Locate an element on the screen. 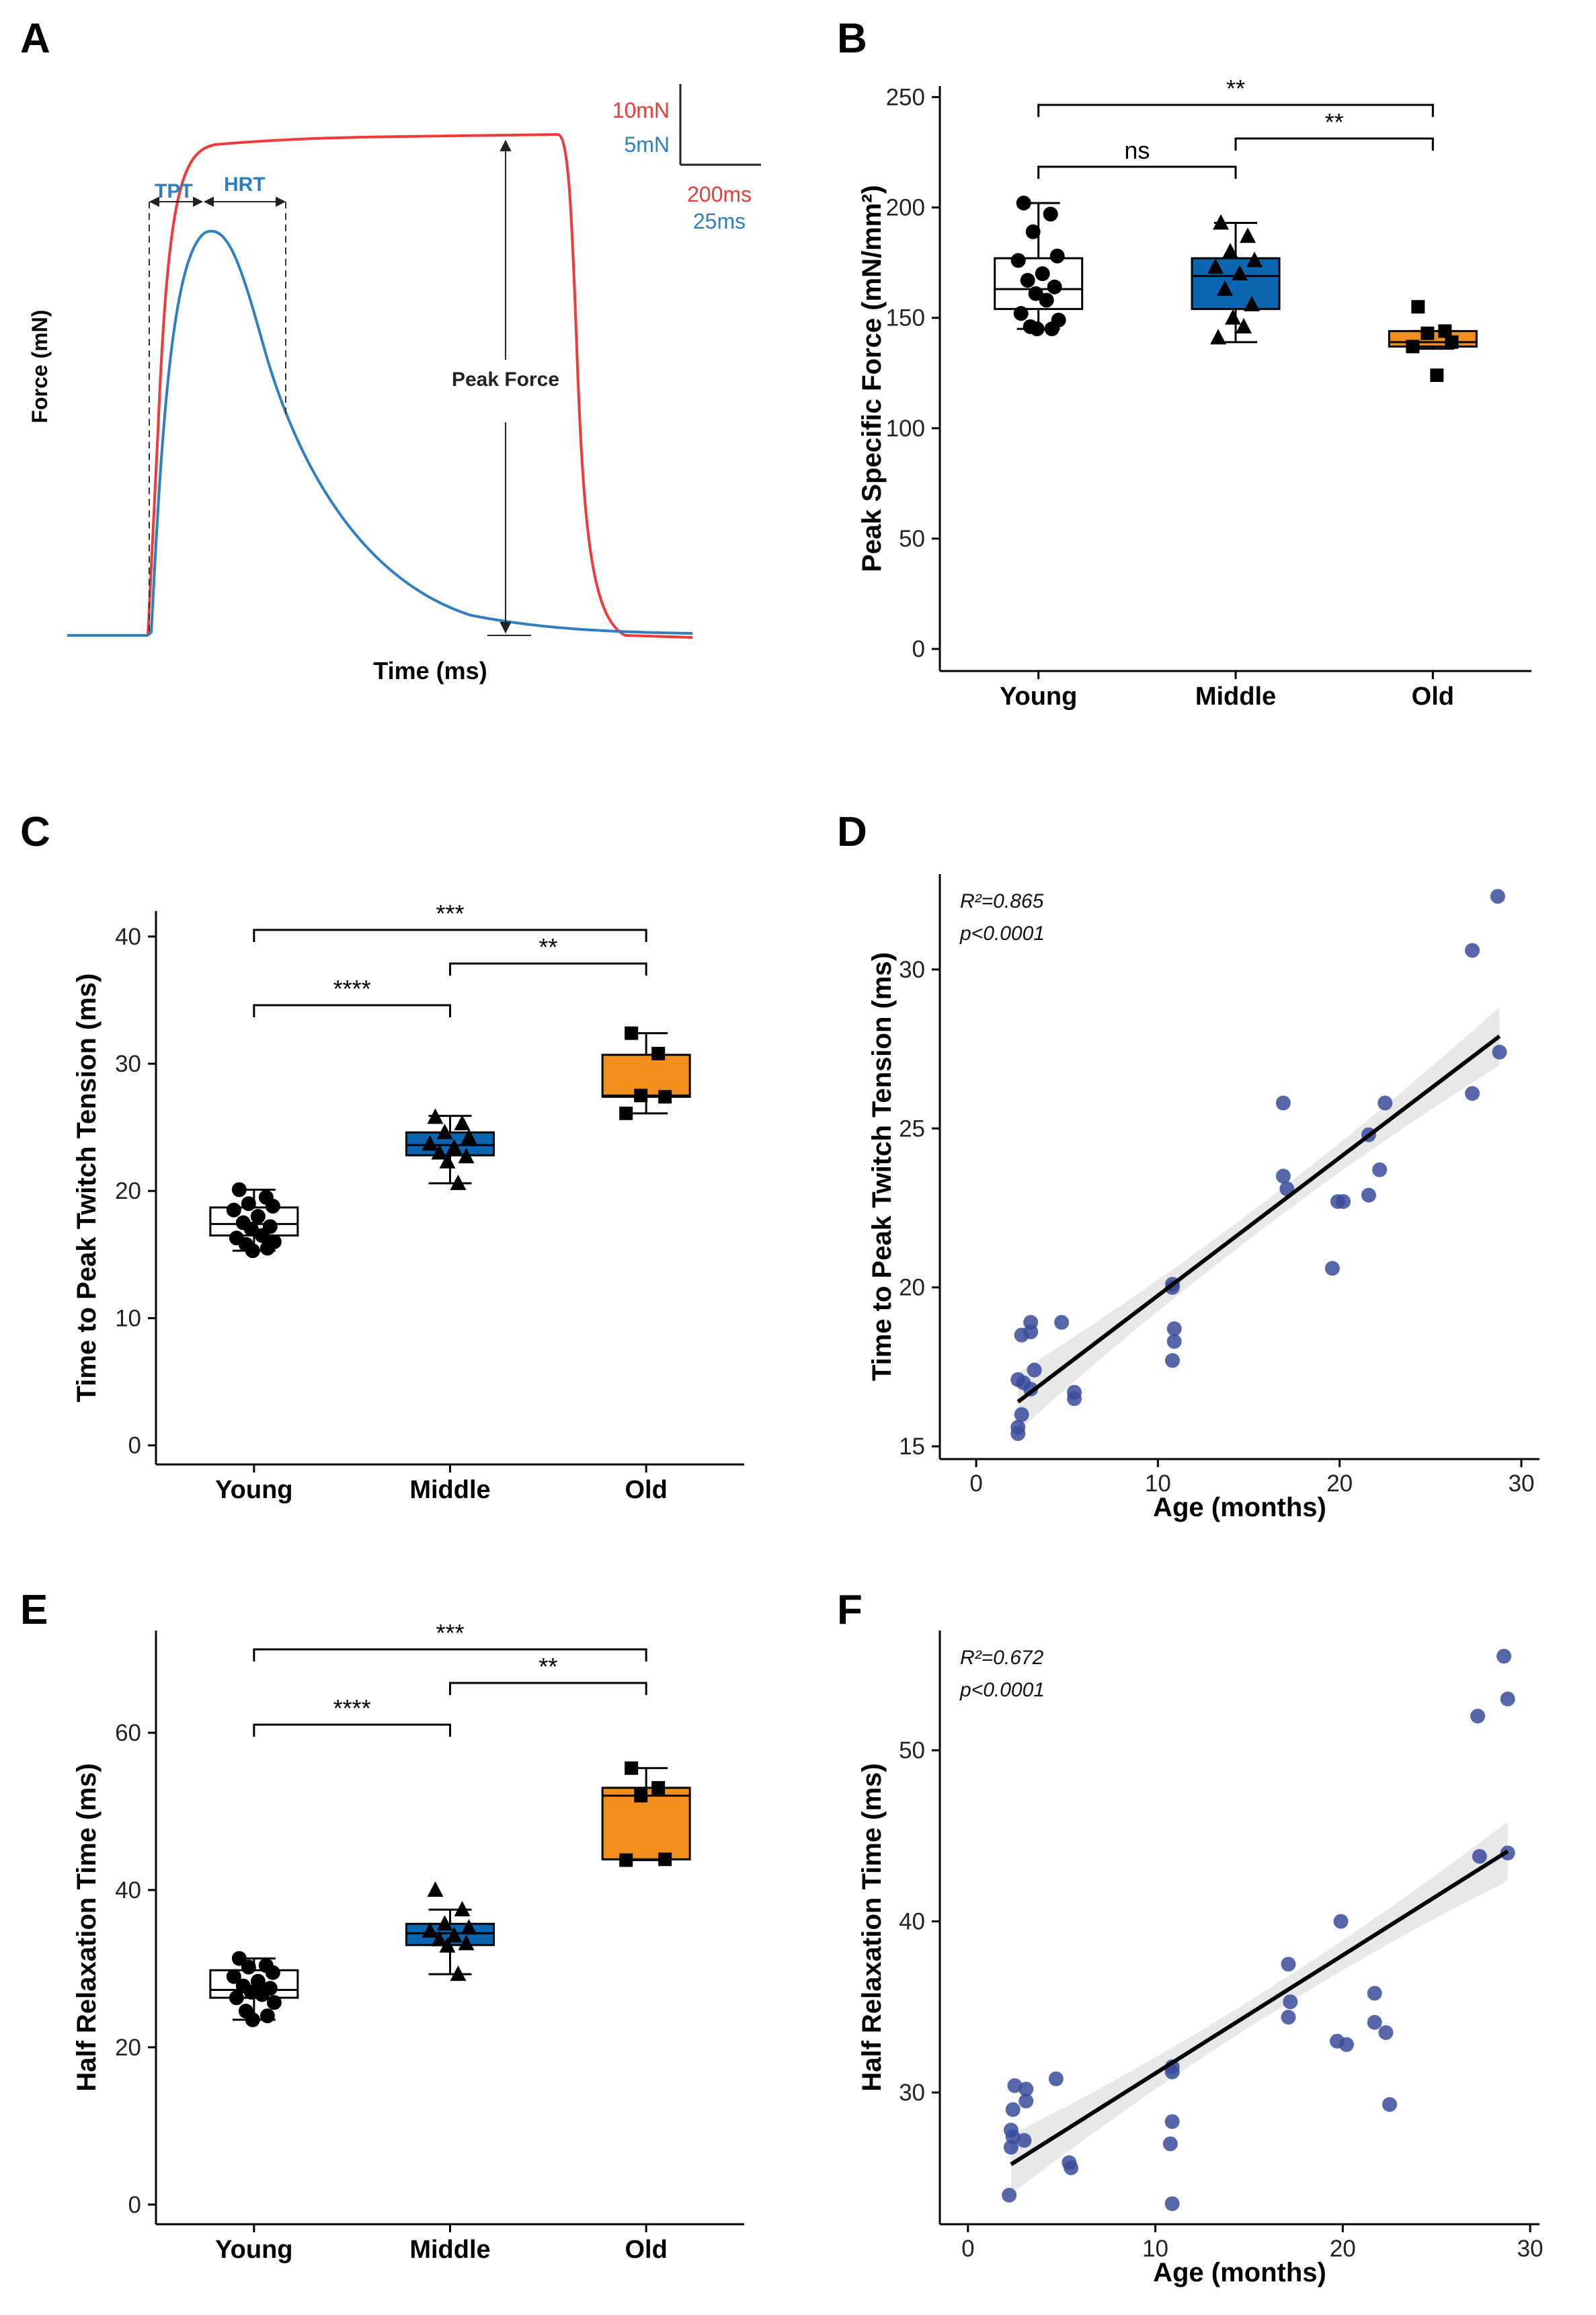 Image resolution: width=1596 pixels, height=2315 pixels. tetanic-force-trace is located at coordinates (420, 386).